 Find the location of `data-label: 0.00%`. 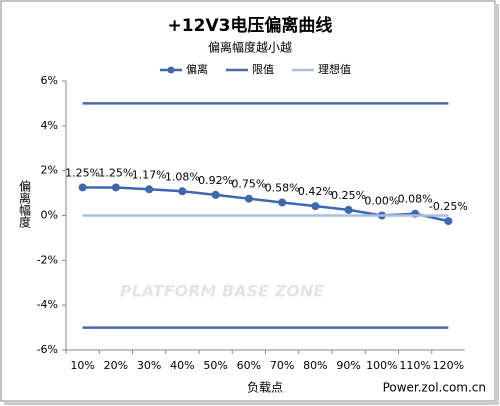

data-label: 0.00% is located at coordinates (381, 201).